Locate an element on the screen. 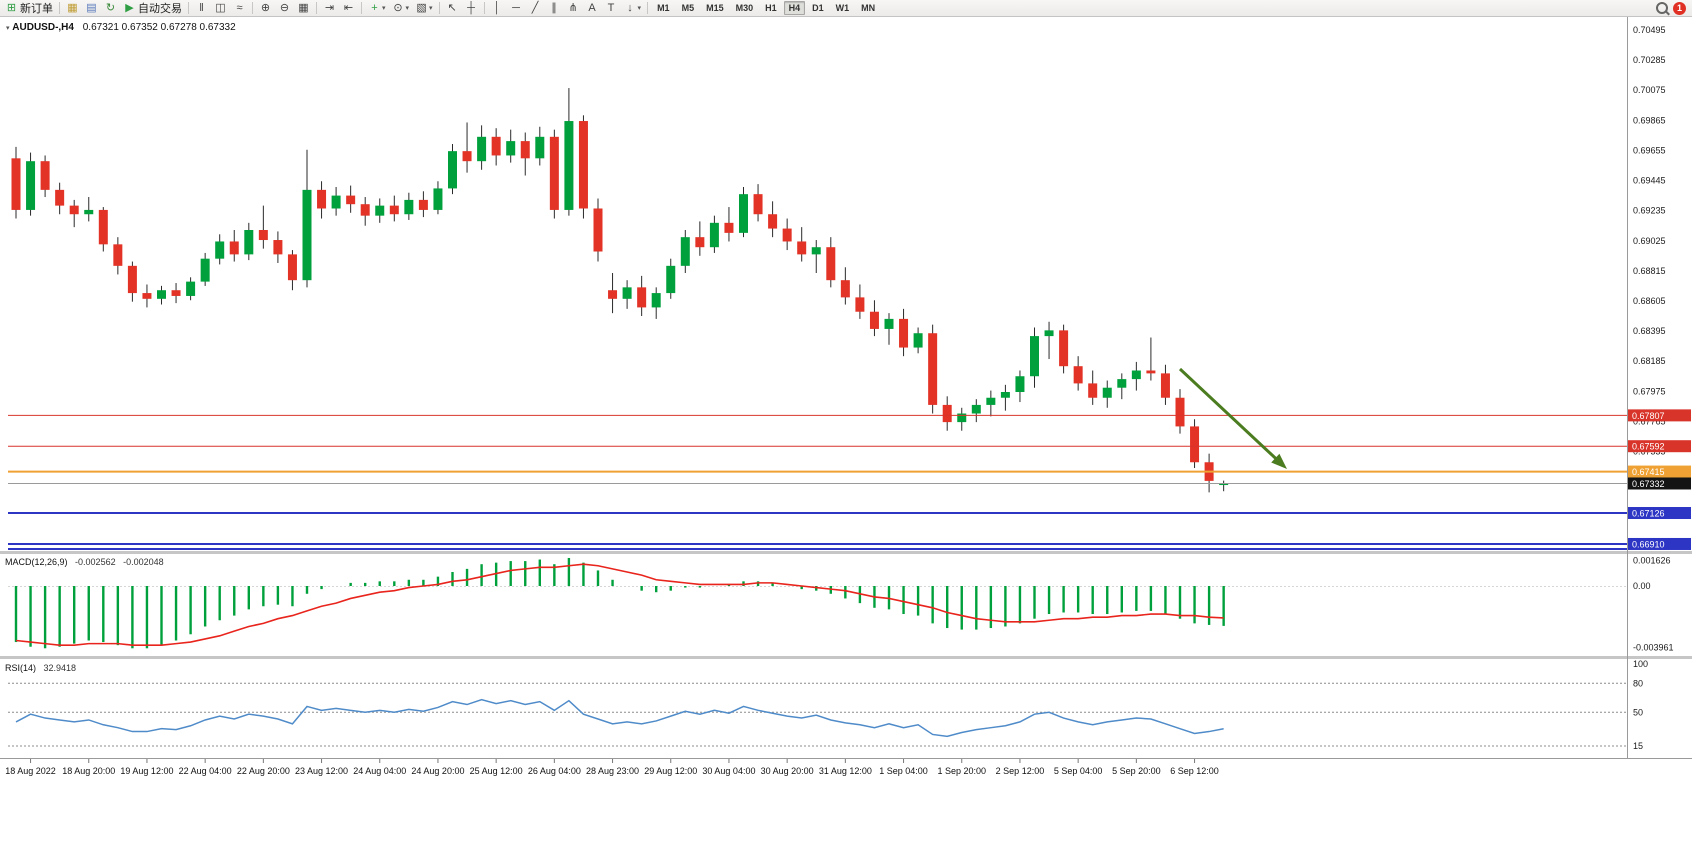 This screenshot has width=1692, height=843. time-axis-label: 29 Aug 12:00 is located at coordinates (670, 771).